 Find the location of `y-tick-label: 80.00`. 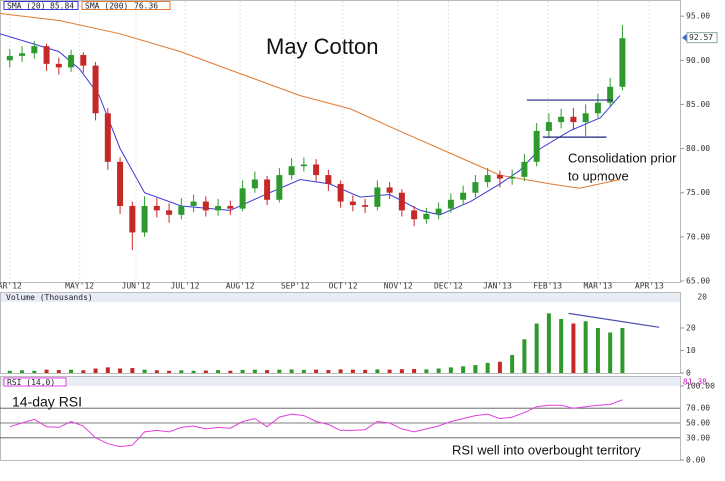

y-tick-label: 80.00 is located at coordinates (698, 148).